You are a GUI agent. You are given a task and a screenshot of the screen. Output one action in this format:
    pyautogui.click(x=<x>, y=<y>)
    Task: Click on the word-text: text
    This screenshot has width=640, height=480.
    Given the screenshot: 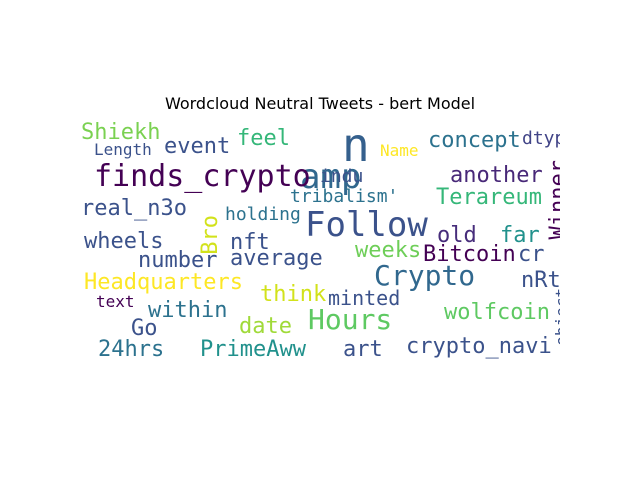 What is the action you would take?
    pyautogui.click(x=115, y=301)
    